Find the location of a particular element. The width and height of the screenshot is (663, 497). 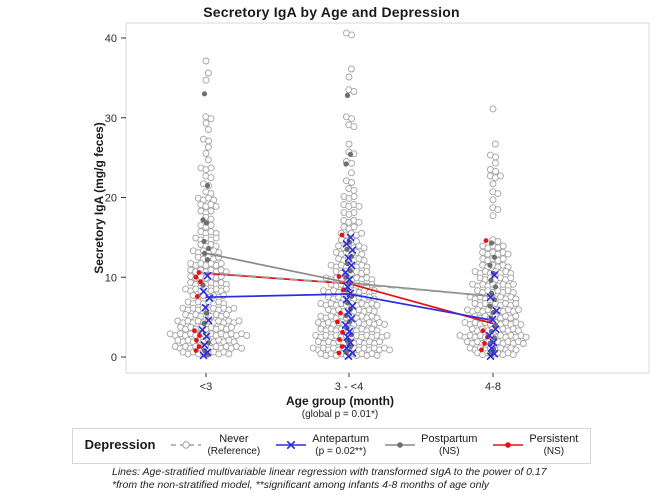

antepartum-key-icon is located at coordinates (291, 445).